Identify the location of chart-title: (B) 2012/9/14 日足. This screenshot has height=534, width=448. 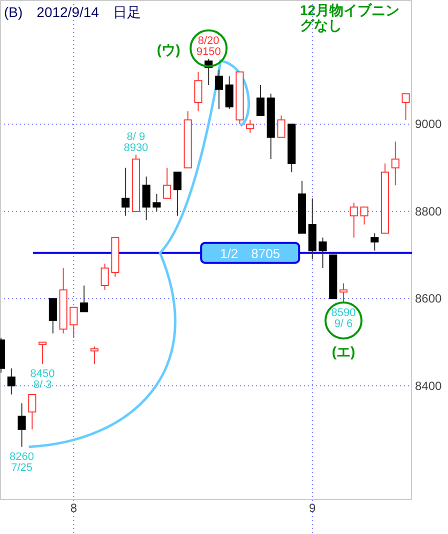
(72, 12).